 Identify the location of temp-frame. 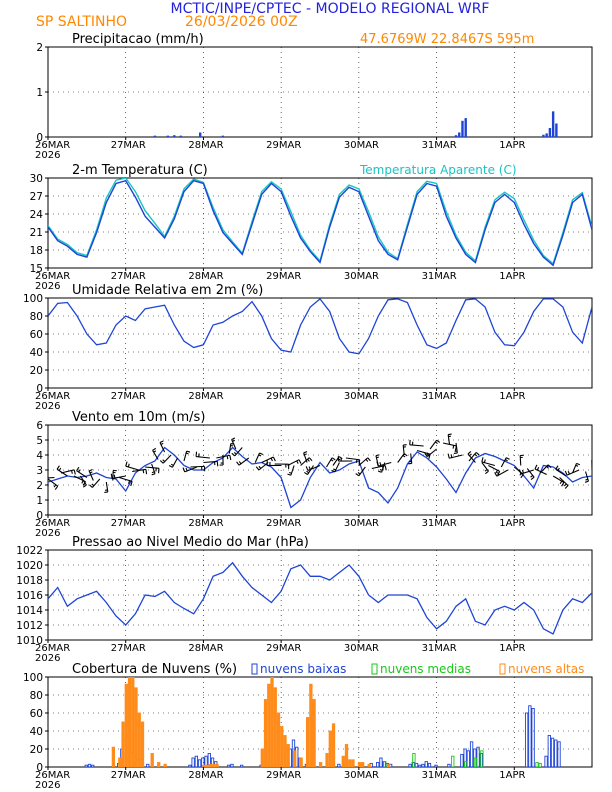
(320, 223).